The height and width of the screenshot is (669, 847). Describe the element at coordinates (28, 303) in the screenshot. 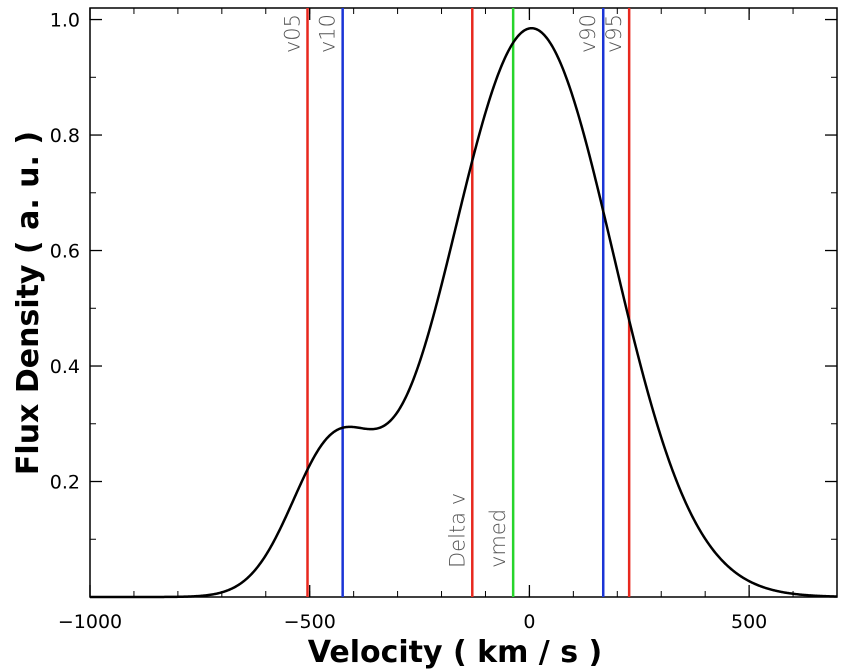

I see `y-axis-title: Flux Density ( a. u. )` at that location.